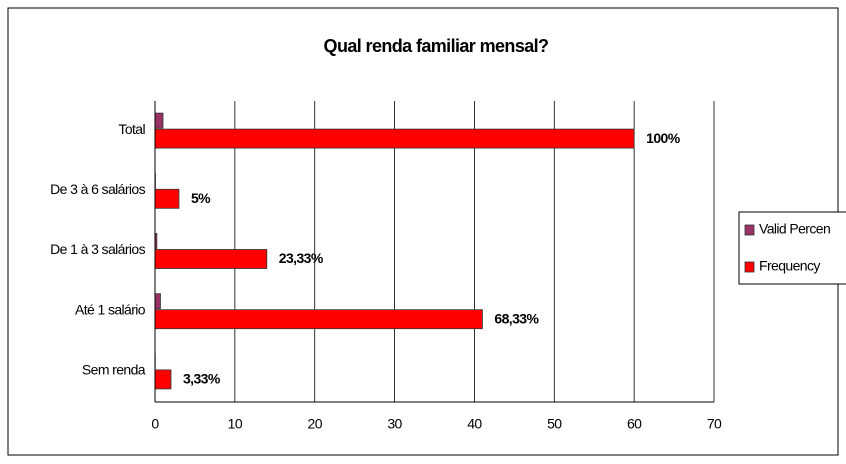 Image resolution: width=846 pixels, height=464 pixels. I want to click on data-label: 100%, so click(663, 138).